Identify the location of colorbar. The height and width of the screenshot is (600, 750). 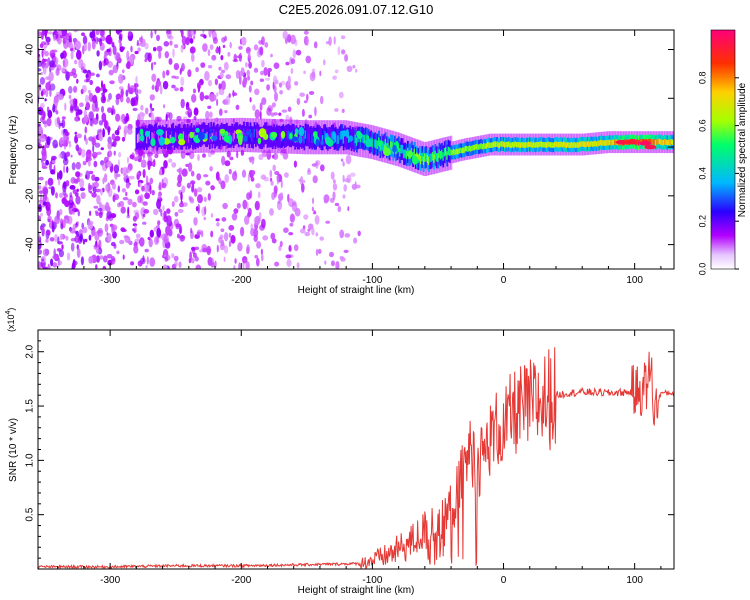
(723, 149).